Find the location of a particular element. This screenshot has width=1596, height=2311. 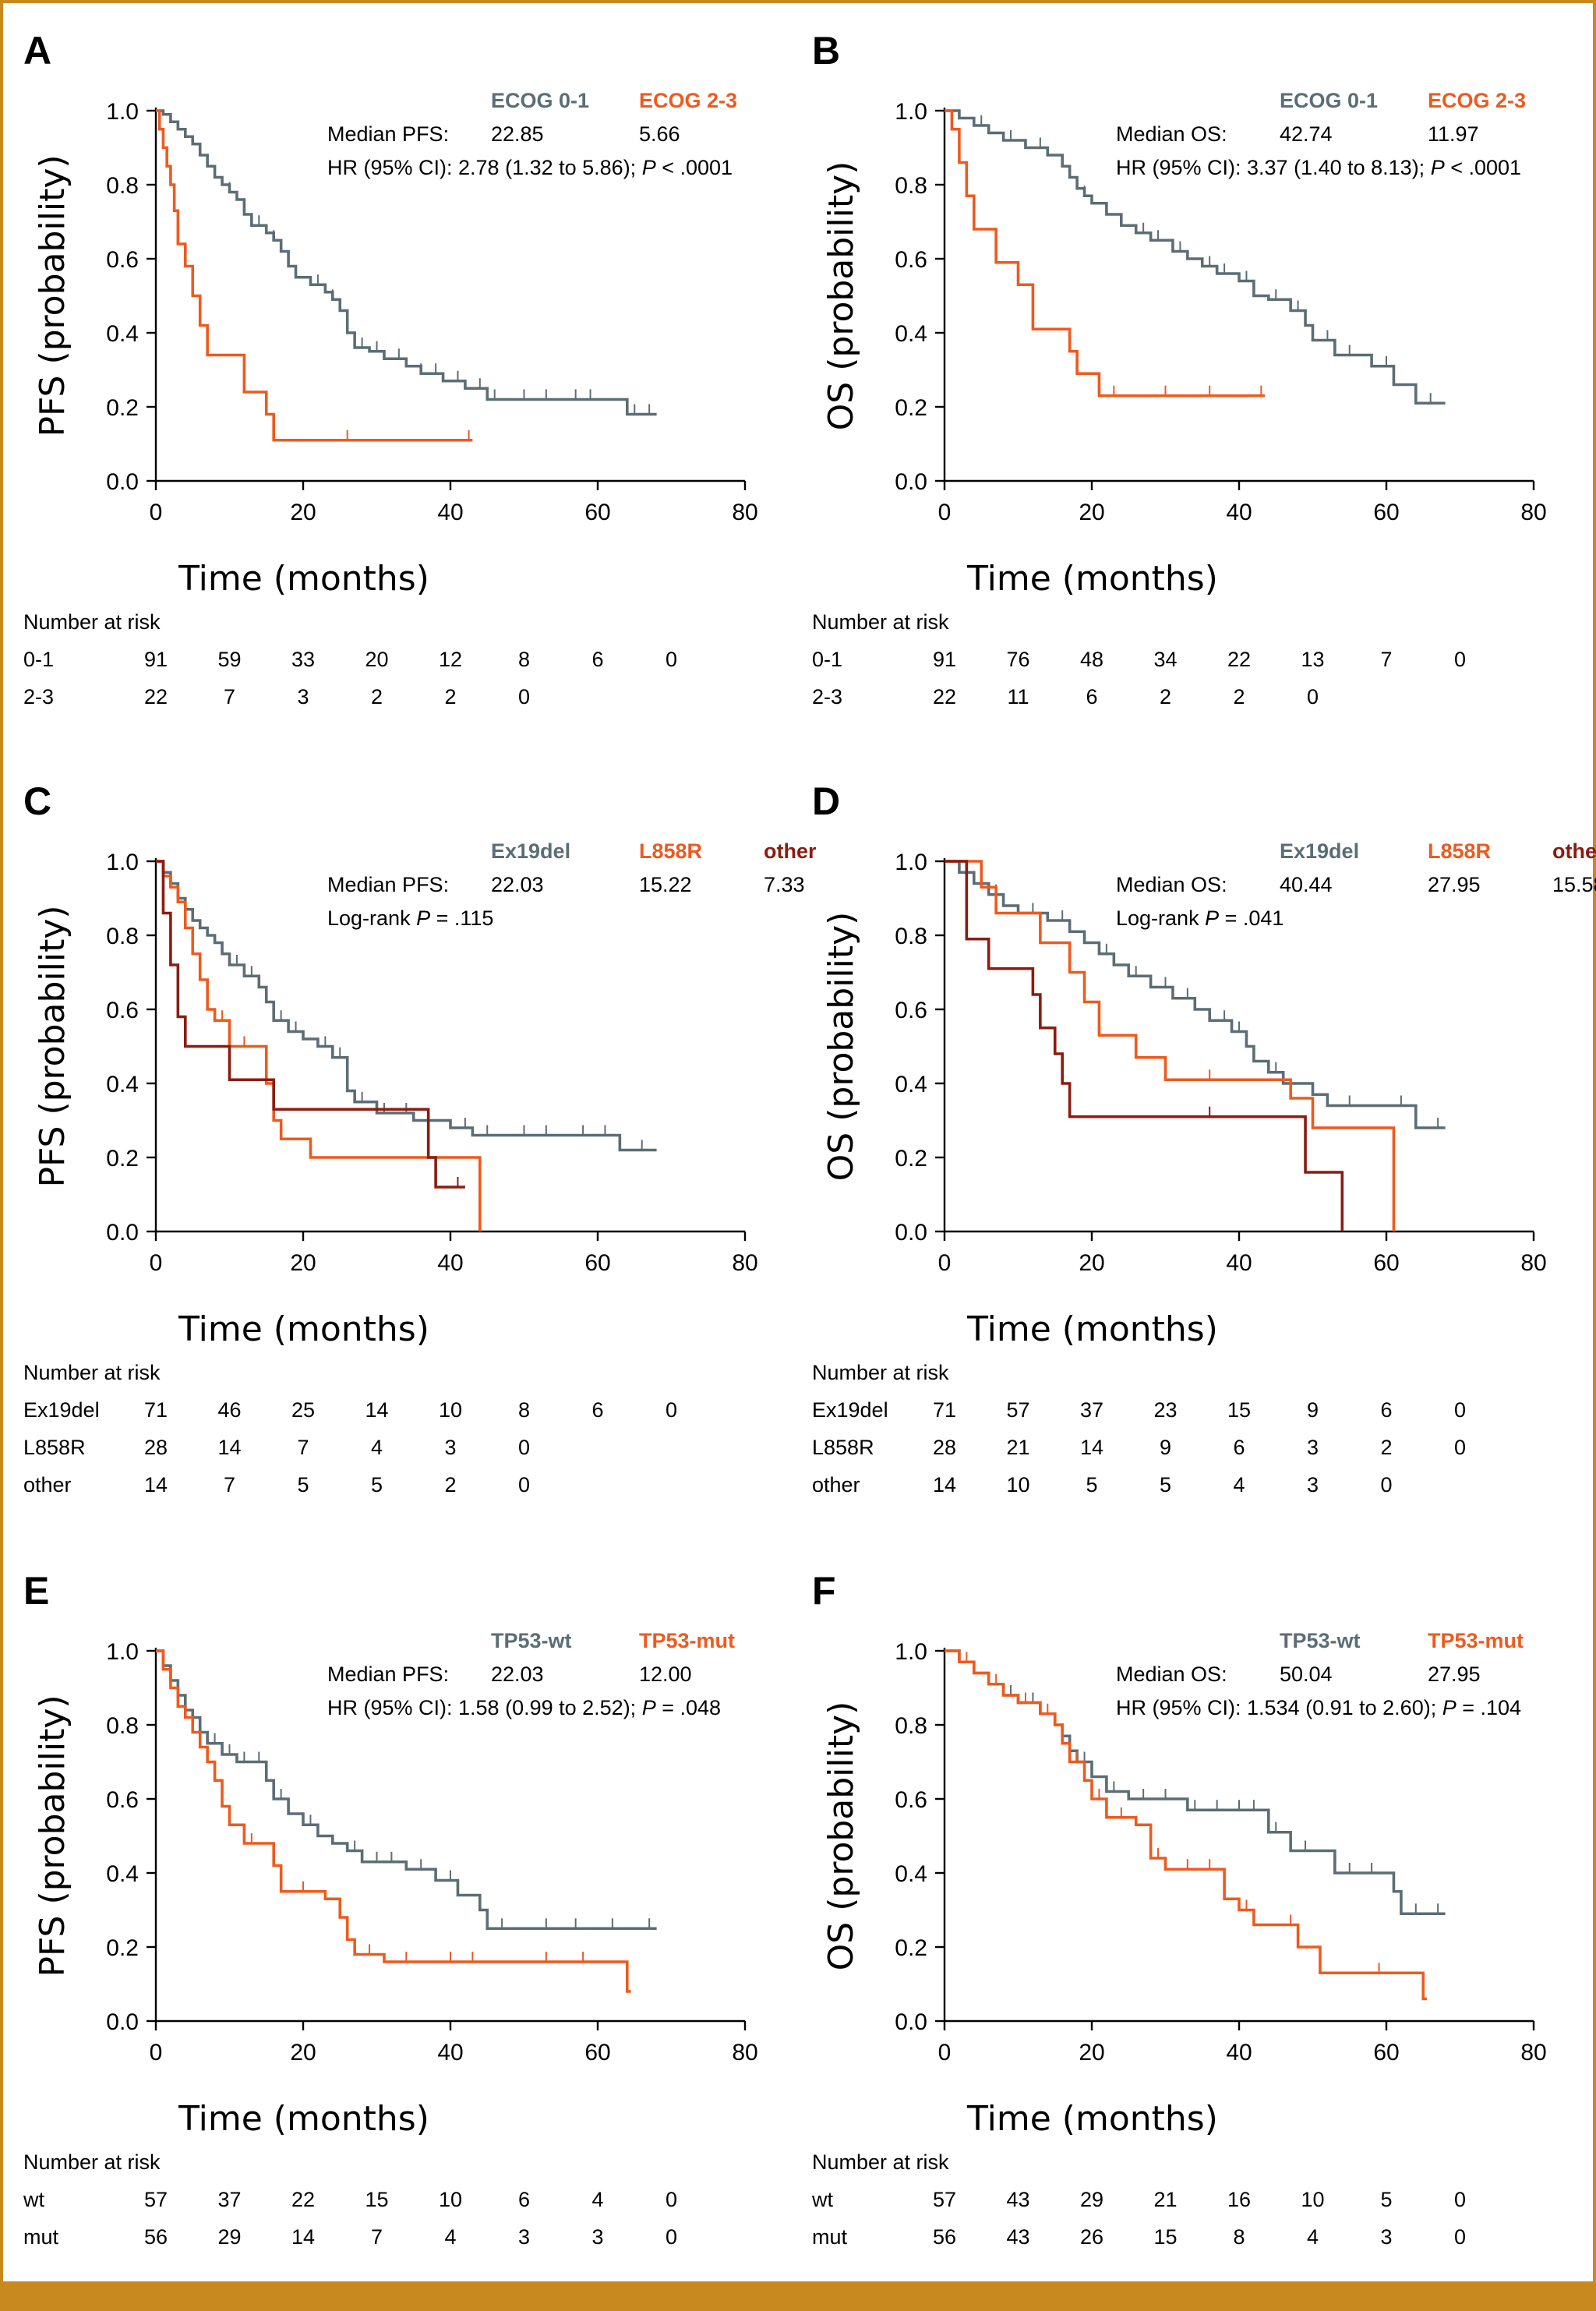

panel-letter: F is located at coordinates (824, 1591).